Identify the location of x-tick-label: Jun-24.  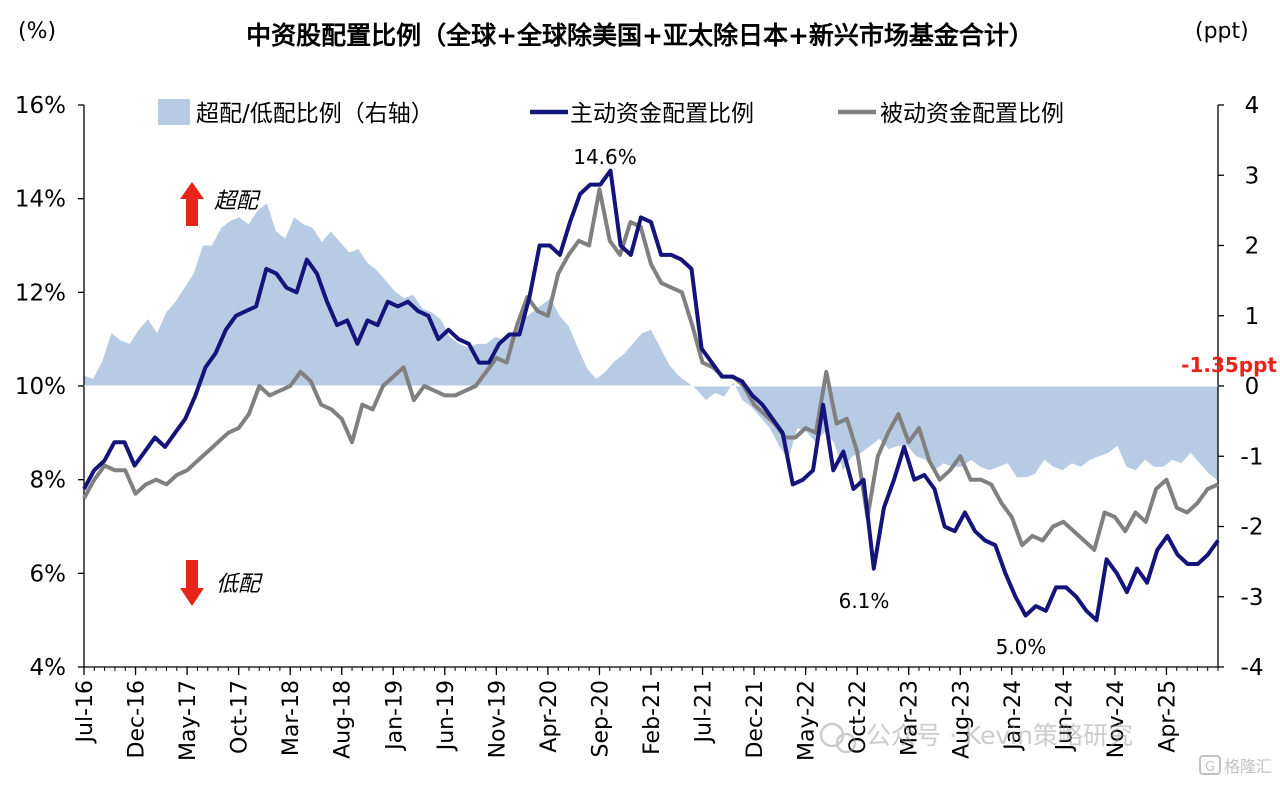
(1064, 716).